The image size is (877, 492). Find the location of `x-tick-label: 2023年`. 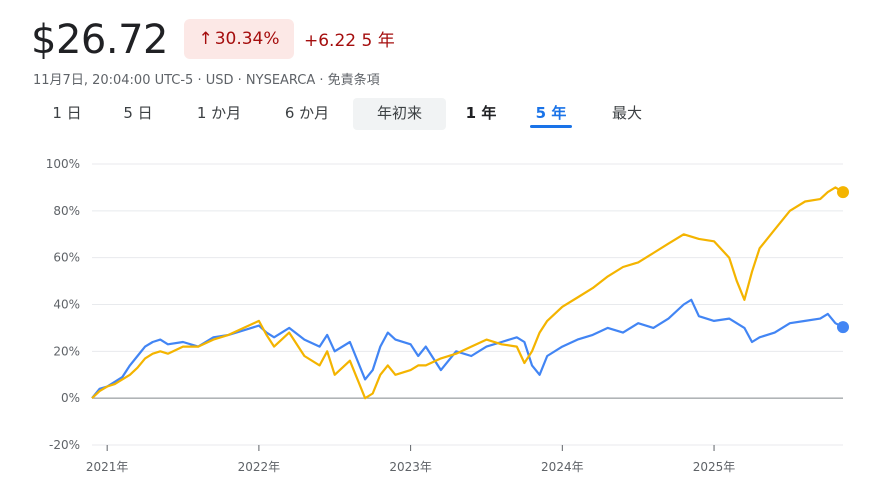

x-tick-label: 2023年 is located at coordinates (410, 467).